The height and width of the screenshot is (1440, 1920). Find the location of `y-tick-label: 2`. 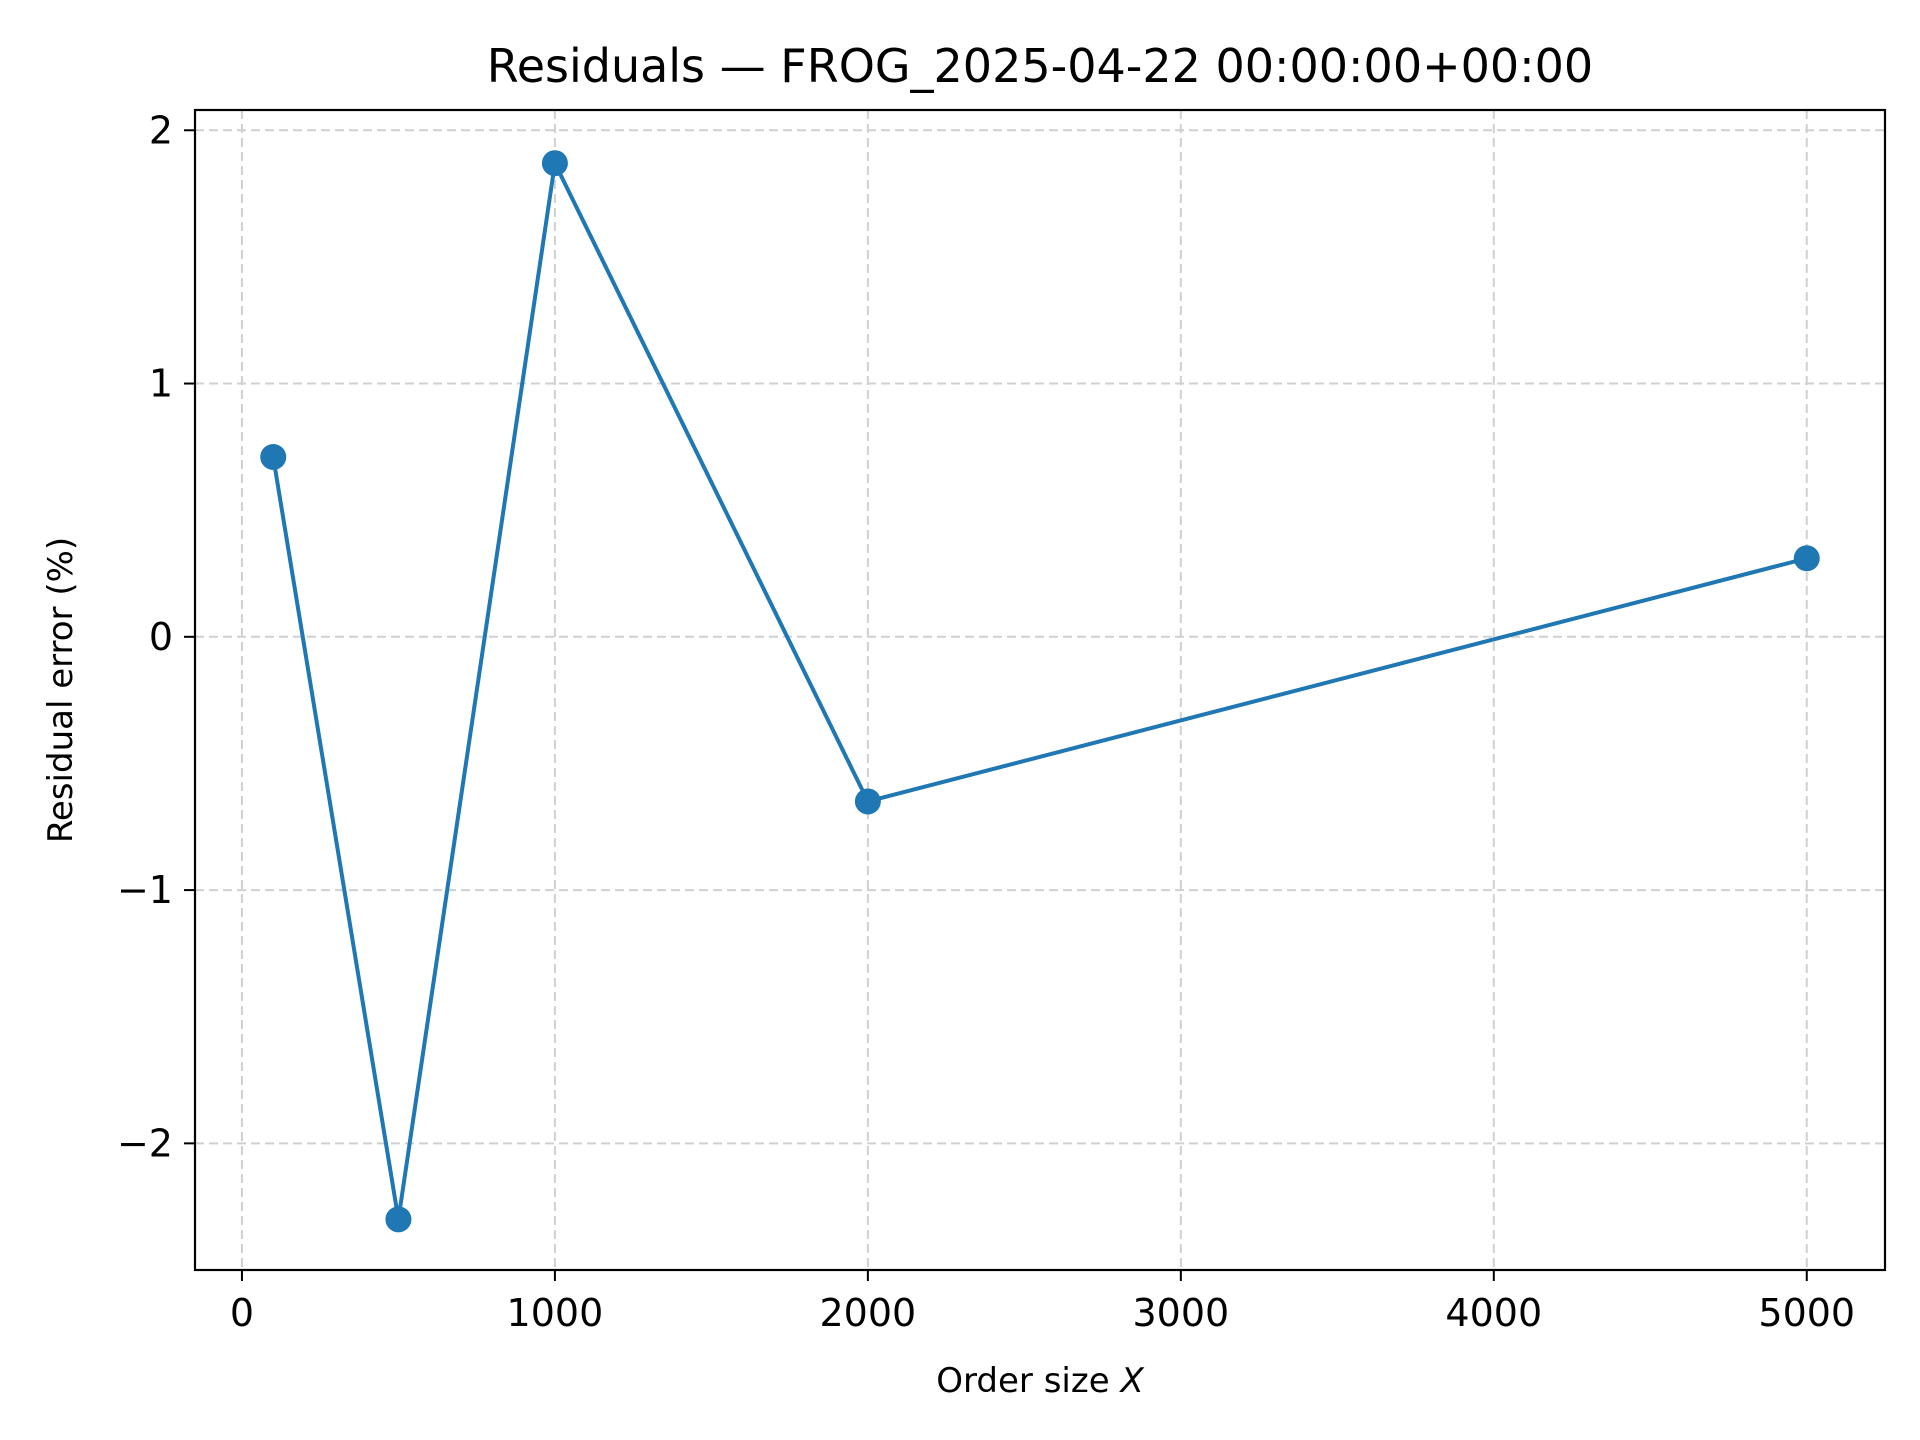

y-tick-label: 2 is located at coordinates (161, 130).